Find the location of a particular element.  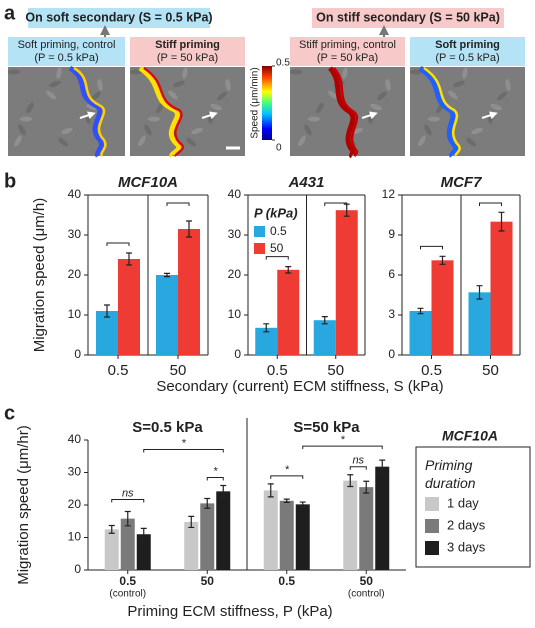

condition-label: (P = 50 kPa) is located at coordinates (187, 58).